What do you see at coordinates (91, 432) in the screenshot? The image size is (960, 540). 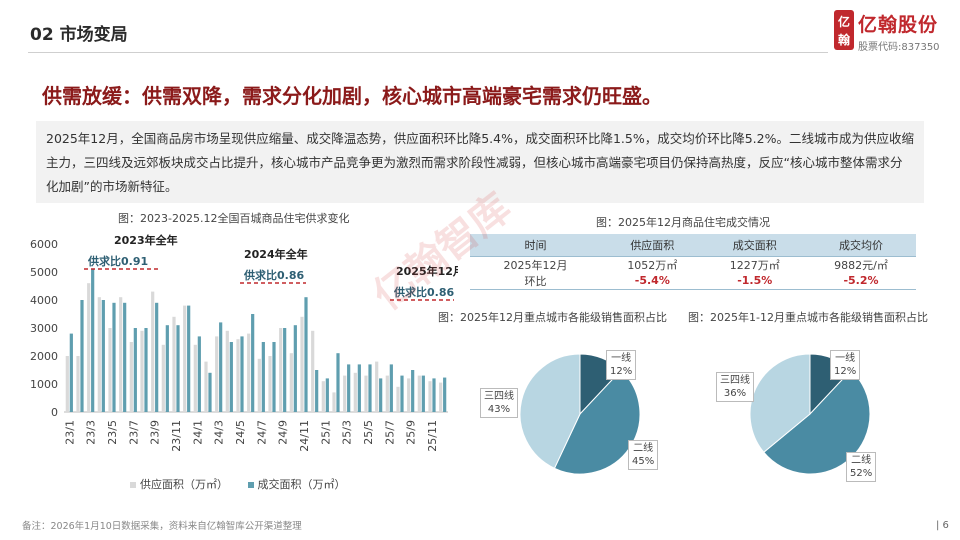 I see `x-tick-label: 23/3` at bounding box center [91, 432].